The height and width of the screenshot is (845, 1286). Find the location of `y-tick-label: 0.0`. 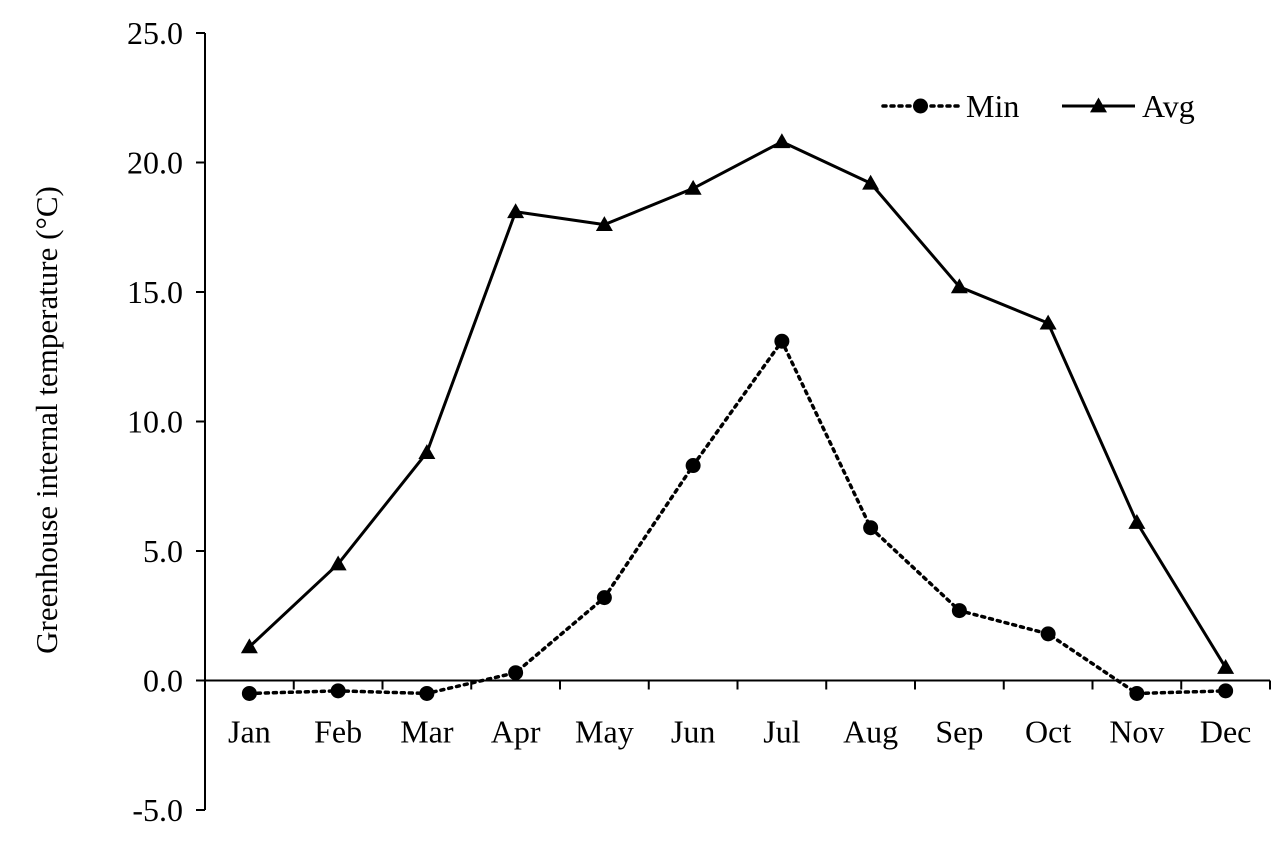

y-tick-label: 0.0 is located at coordinates (163, 681).